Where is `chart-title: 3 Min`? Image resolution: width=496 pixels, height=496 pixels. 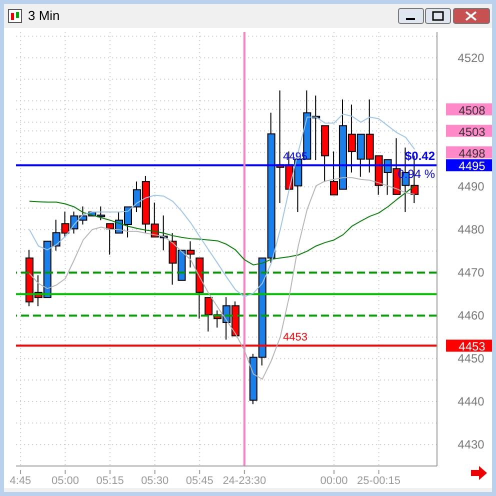 chart-title: 3 Min is located at coordinates (44, 15).